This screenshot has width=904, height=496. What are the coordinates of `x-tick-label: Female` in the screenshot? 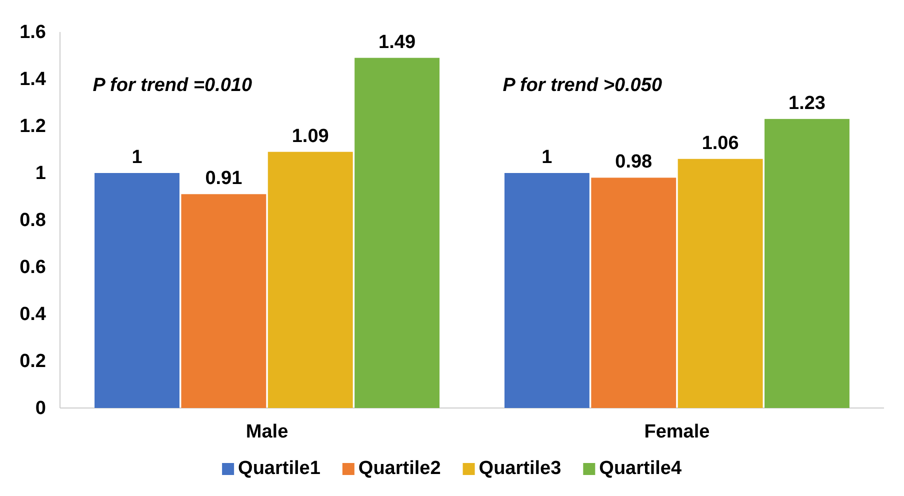 It's located at (677, 431).